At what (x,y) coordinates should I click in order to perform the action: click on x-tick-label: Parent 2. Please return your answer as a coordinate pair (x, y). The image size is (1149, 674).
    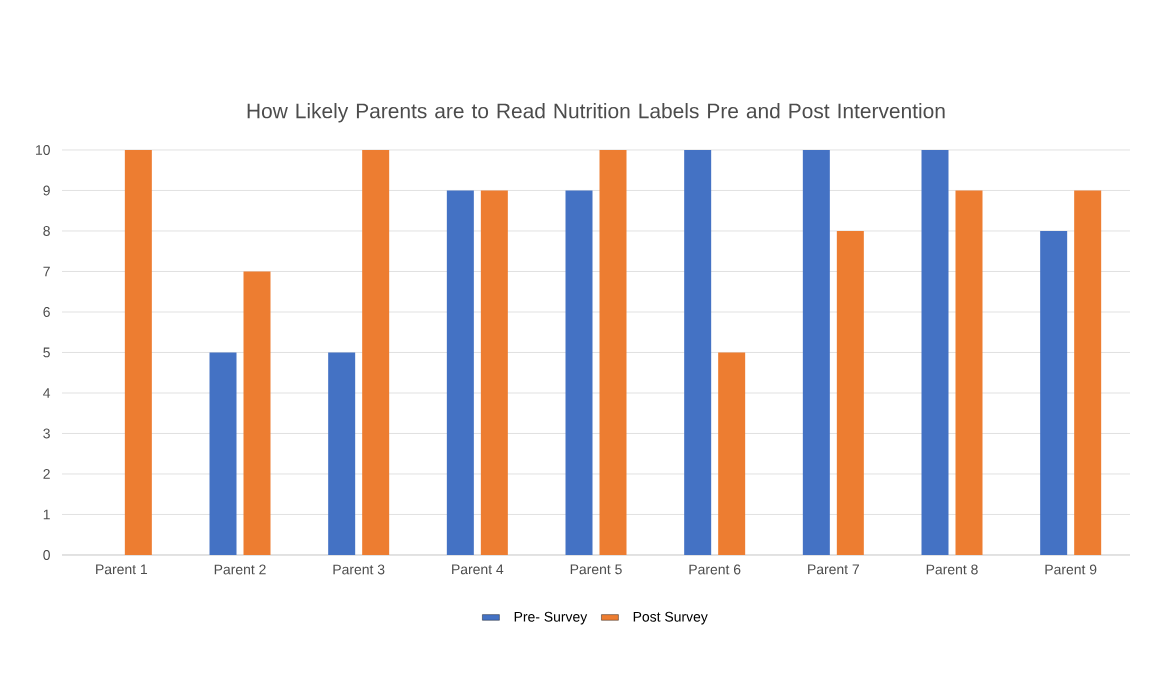
    Looking at the image, I should click on (240, 569).